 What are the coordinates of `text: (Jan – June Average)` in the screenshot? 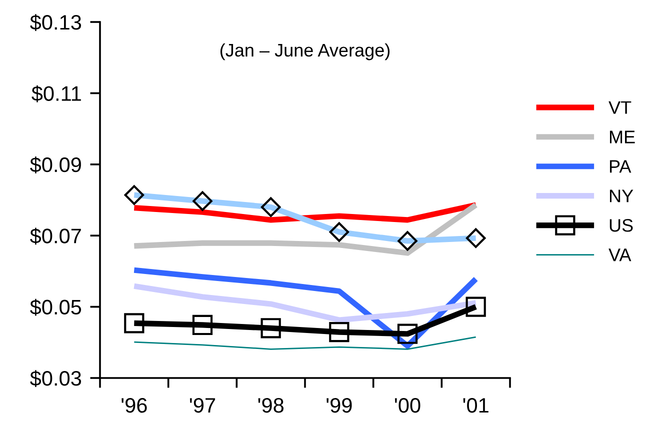 It's located at (305, 51).